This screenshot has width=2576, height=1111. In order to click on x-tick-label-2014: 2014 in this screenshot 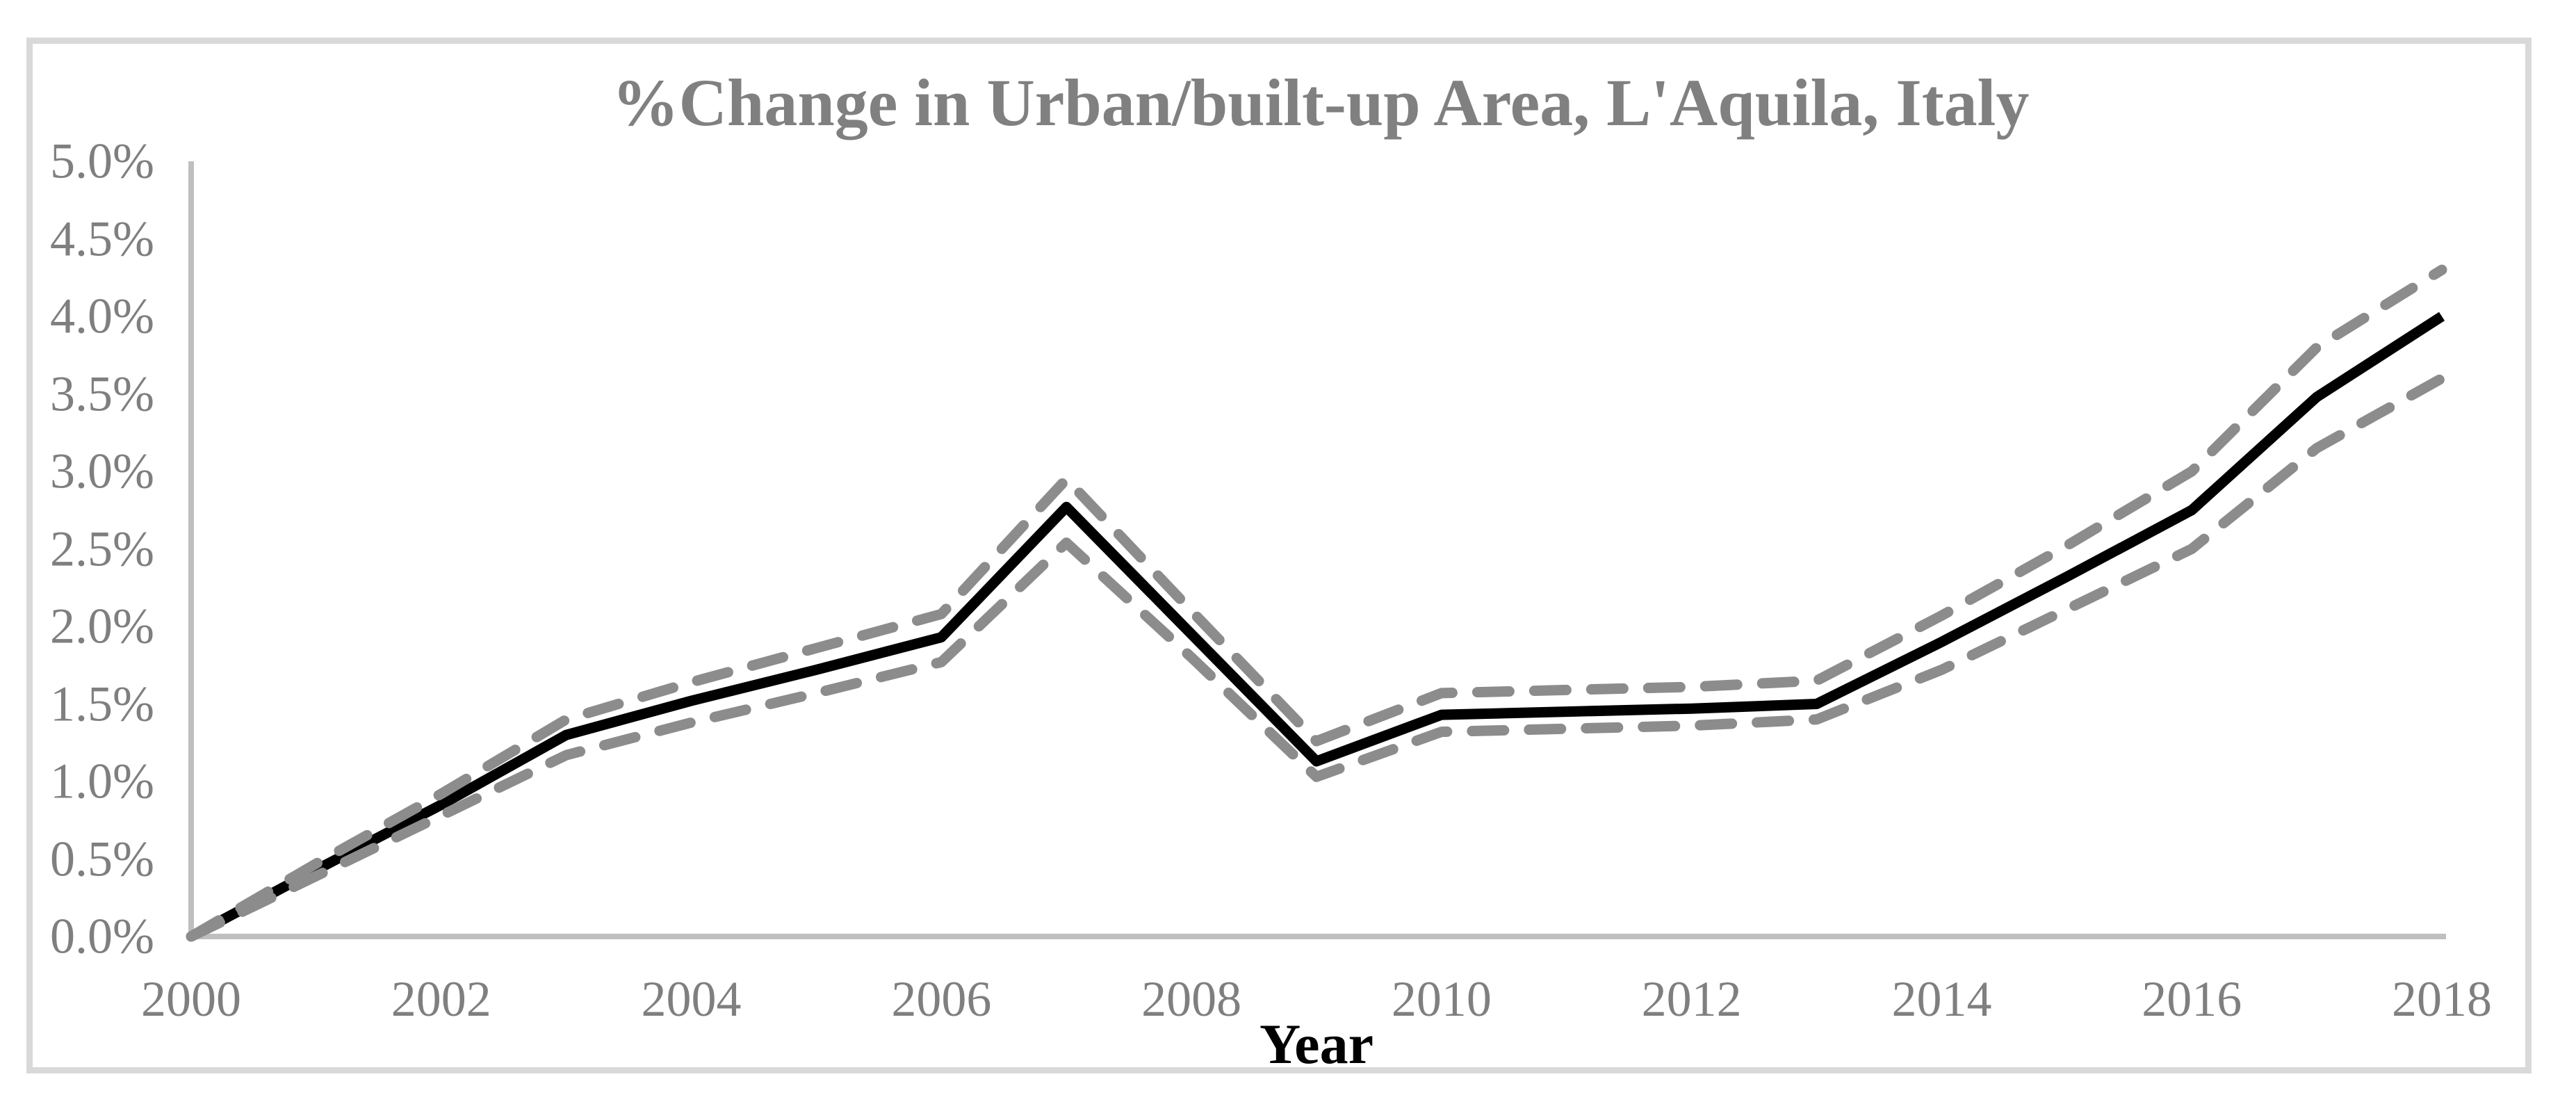, I will do `click(1941, 999)`.